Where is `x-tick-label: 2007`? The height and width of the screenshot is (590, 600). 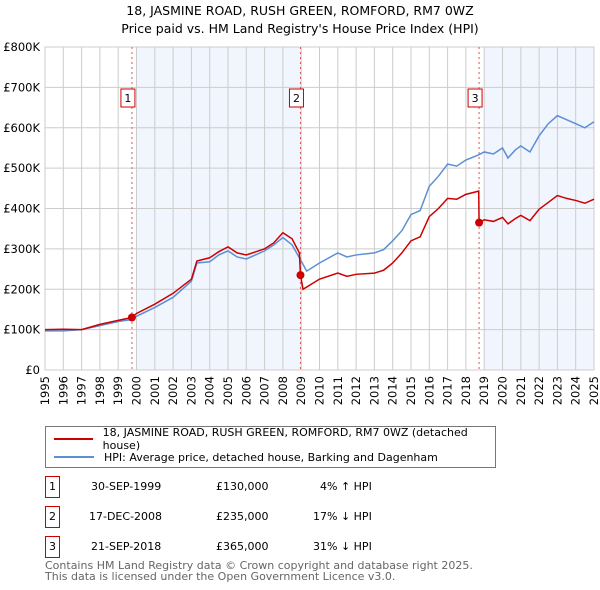
x-tick-label: 2007 is located at coordinates (265, 390).